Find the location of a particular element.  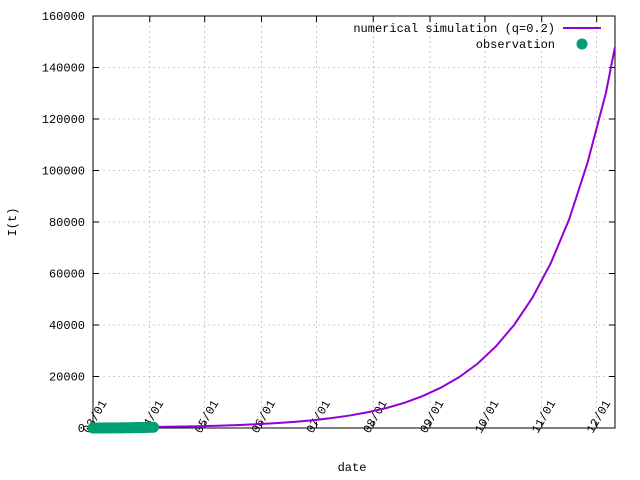

x-tick-label: 07/01 is located at coordinates (319, 417).